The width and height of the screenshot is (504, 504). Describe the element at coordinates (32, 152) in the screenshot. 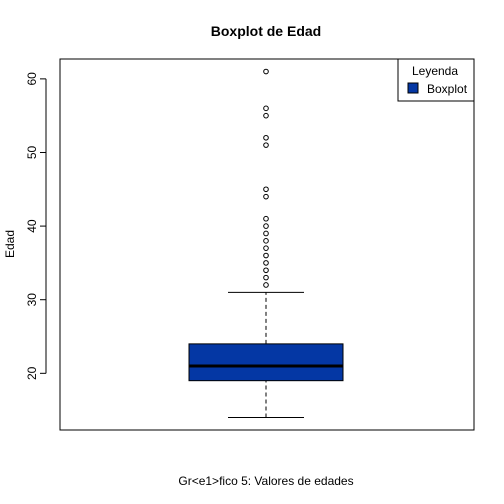

I see `y-tick-label-50: 50` at that location.